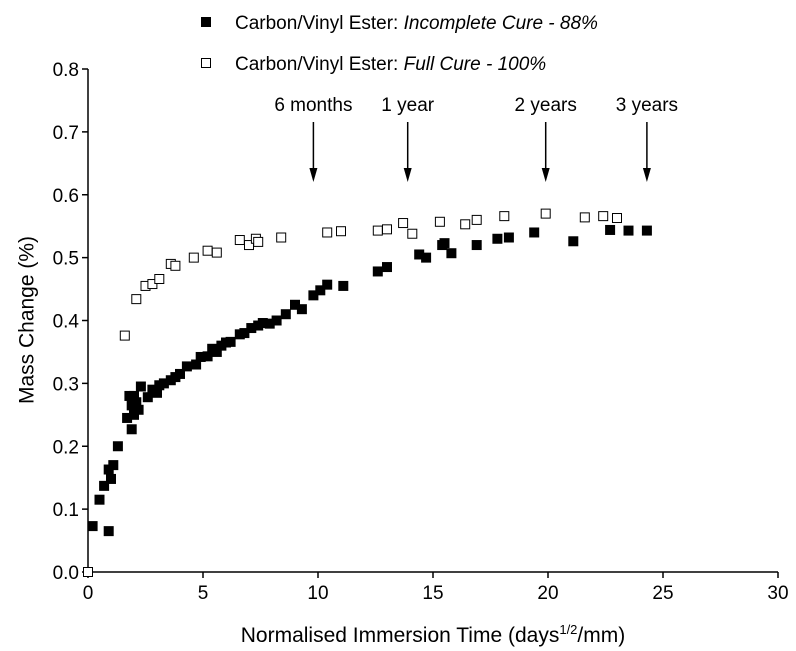  Describe the element at coordinates (407, 105) in the screenshot. I see `annotation: 1 year` at that location.